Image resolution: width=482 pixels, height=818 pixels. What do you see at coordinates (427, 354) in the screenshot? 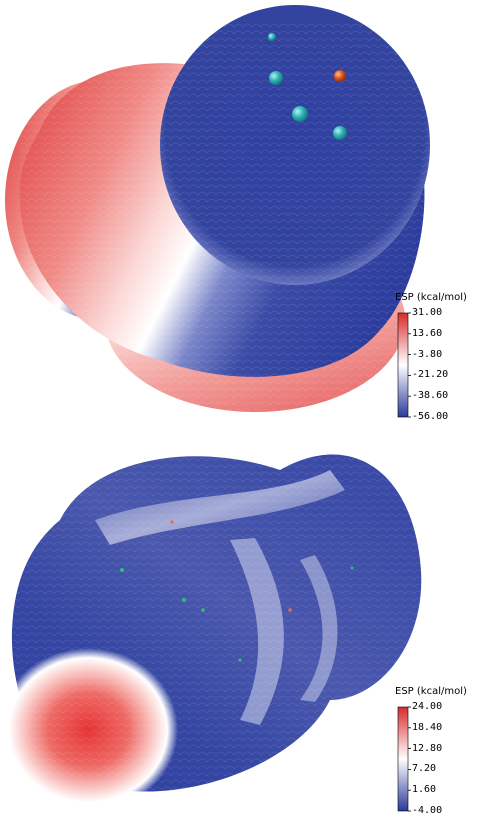
I see `colorbar-tick-label: -3.80` at bounding box center [427, 354].